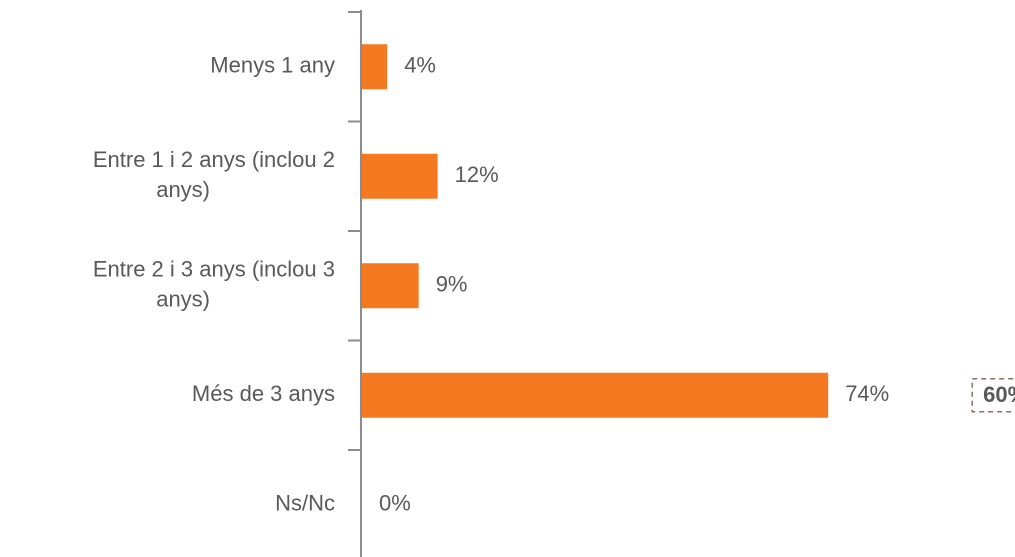 The width and height of the screenshot is (1015, 557). I want to click on category-label: Entre 2 i 3 anys (inclou 3, so click(214, 269).